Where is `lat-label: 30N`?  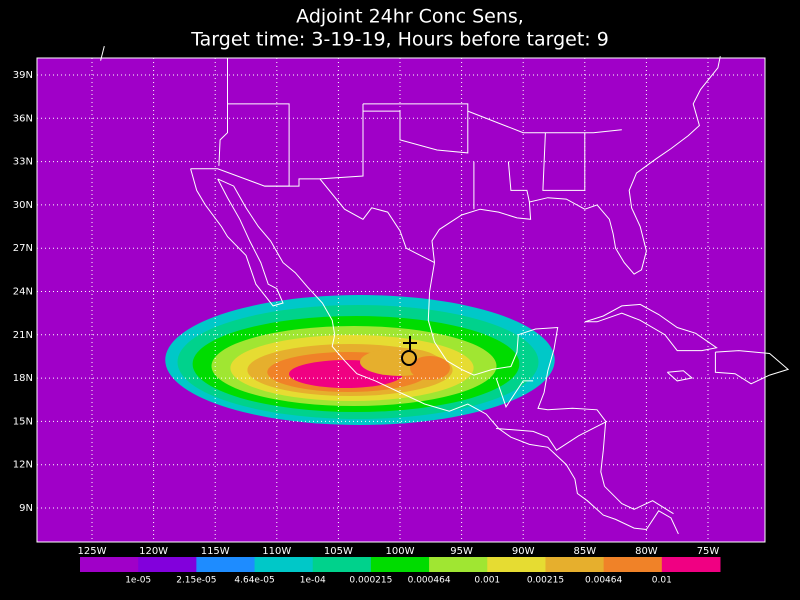
lat-label: 30N is located at coordinates (23, 205).